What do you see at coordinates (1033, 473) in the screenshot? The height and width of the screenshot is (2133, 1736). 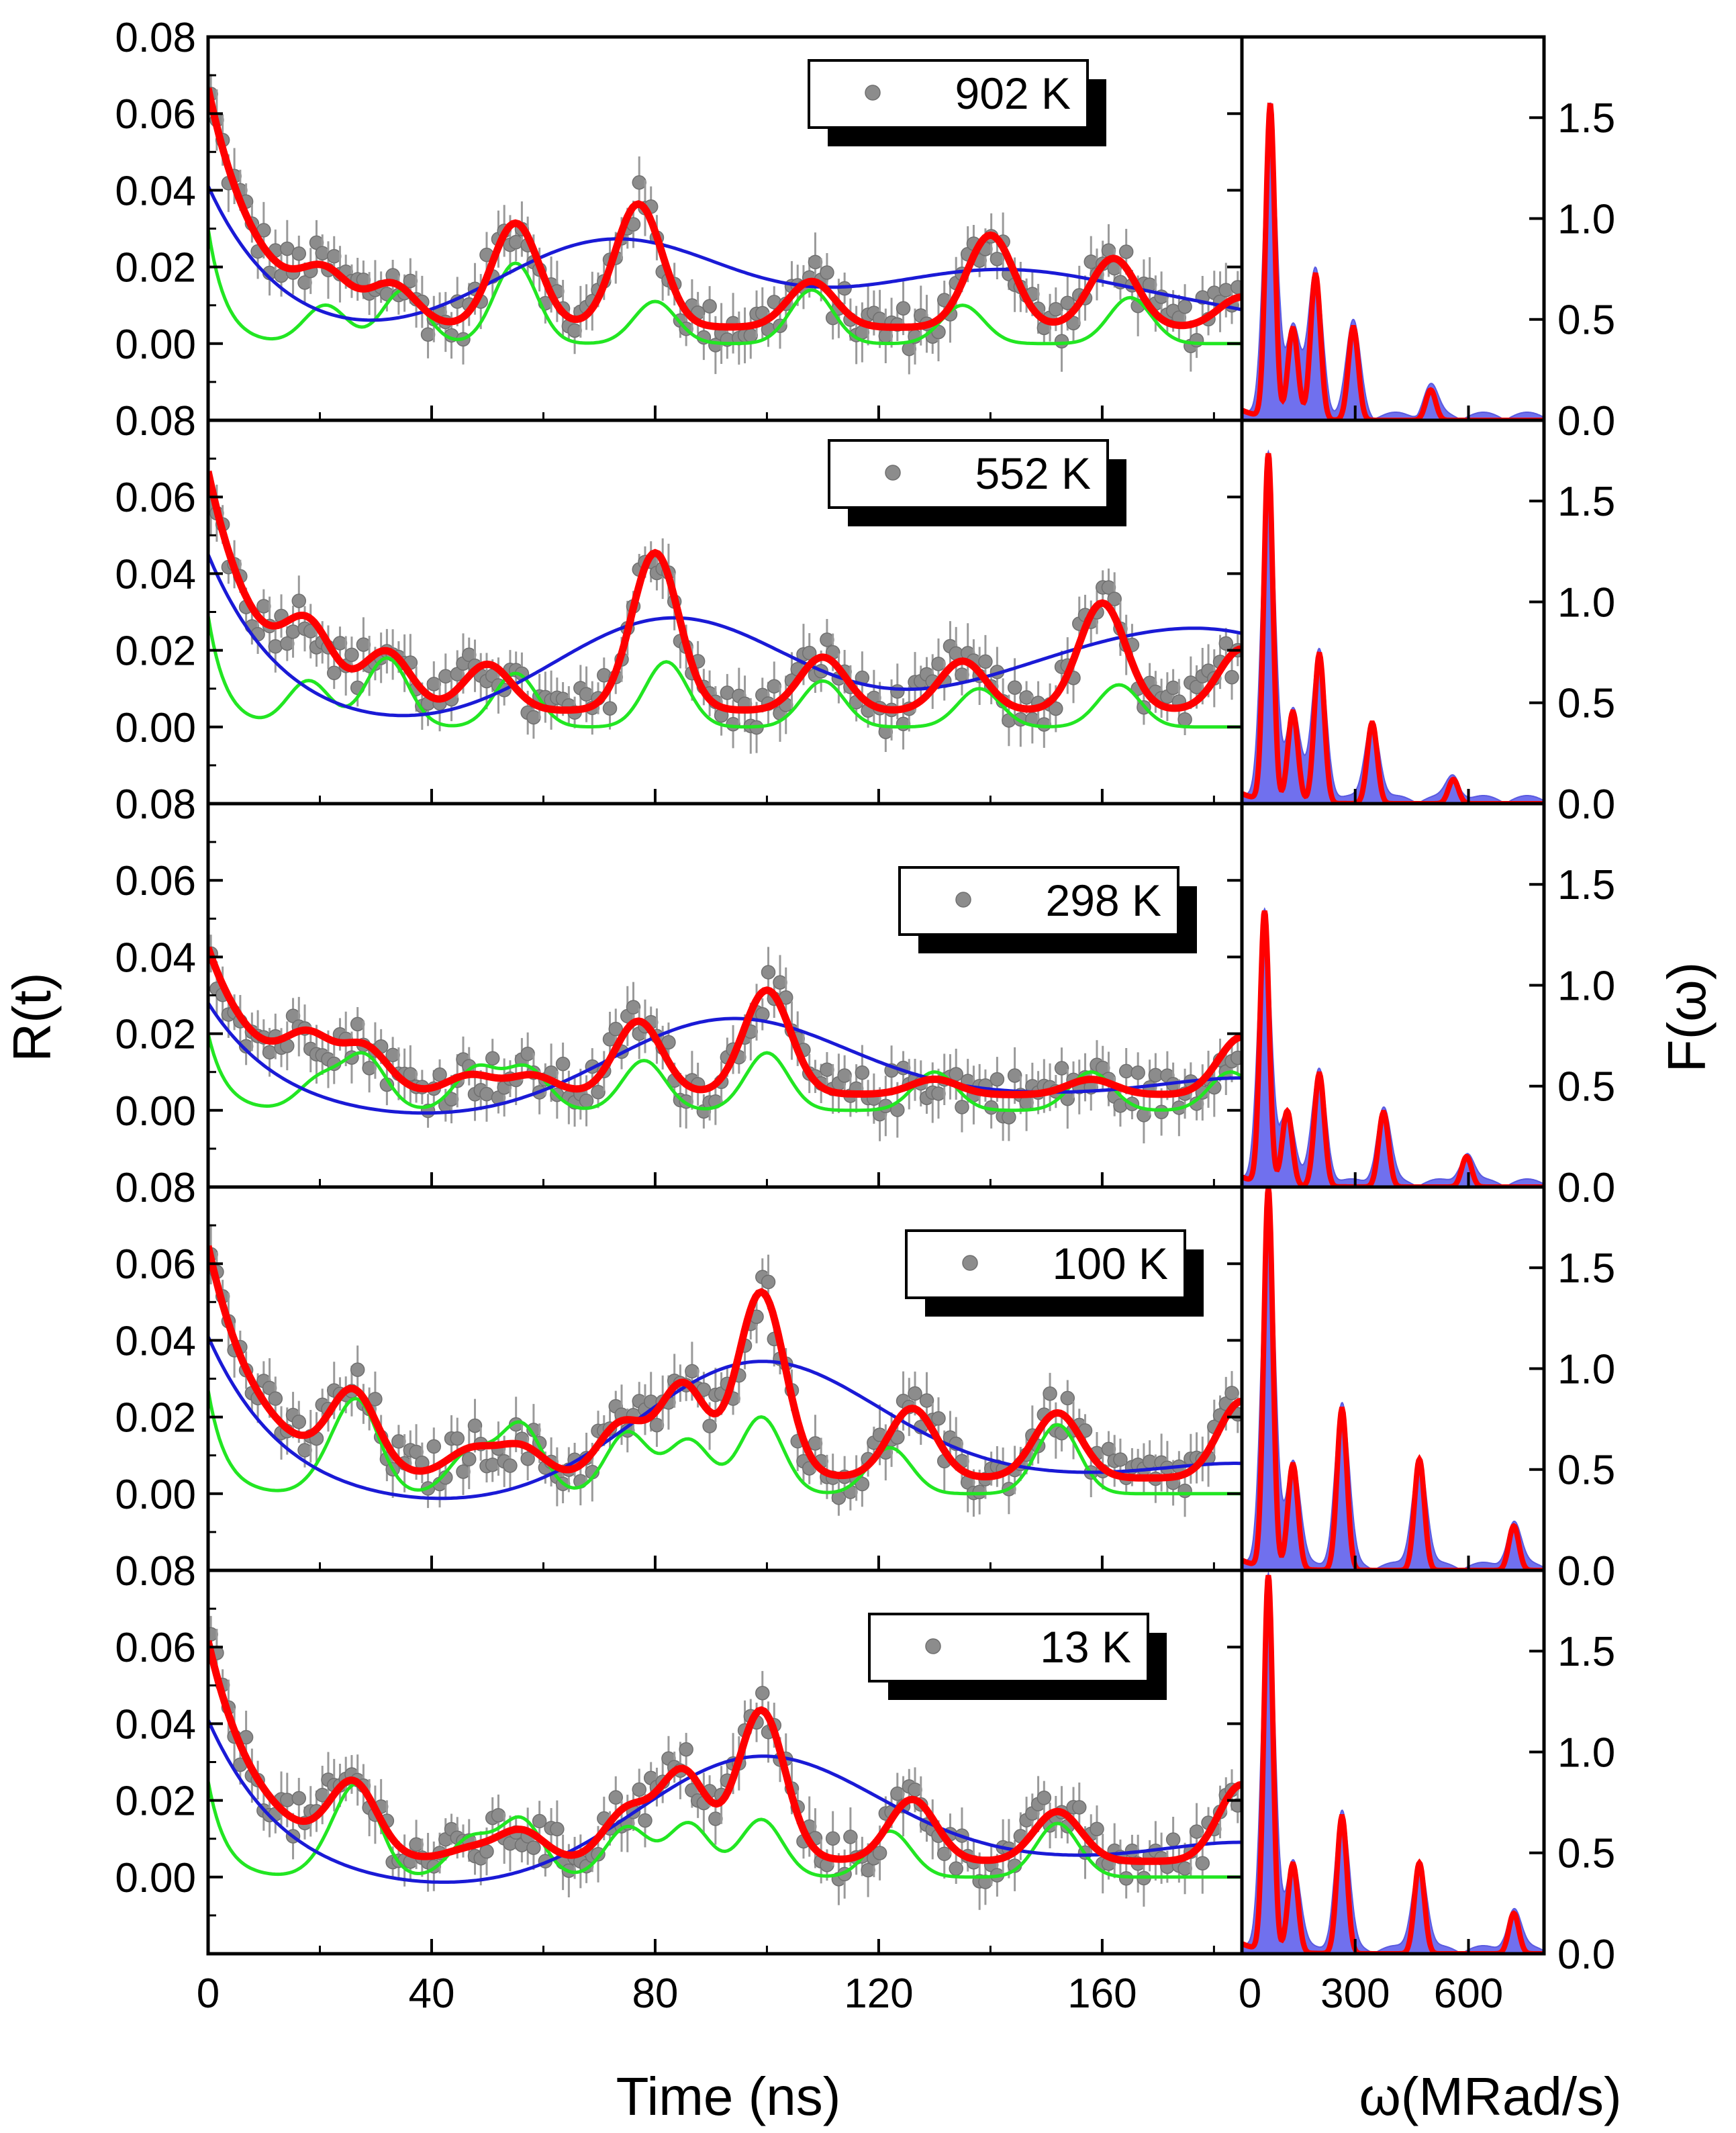 I see `legend-label: 552 K` at bounding box center [1033, 473].